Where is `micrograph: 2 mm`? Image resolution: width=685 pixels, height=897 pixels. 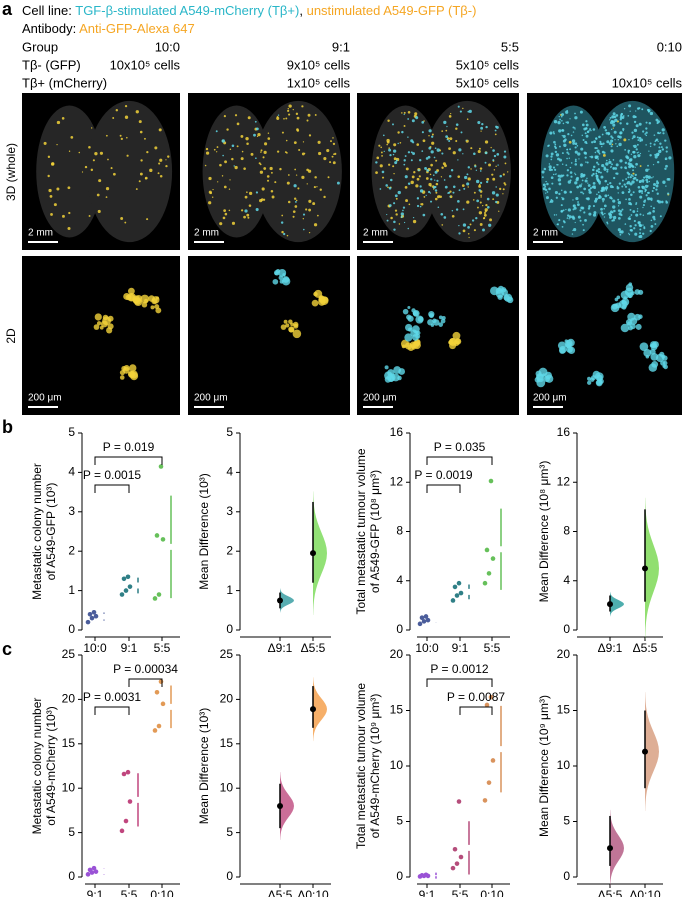
micrograph: 2 mm is located at coordinates (269, 171).